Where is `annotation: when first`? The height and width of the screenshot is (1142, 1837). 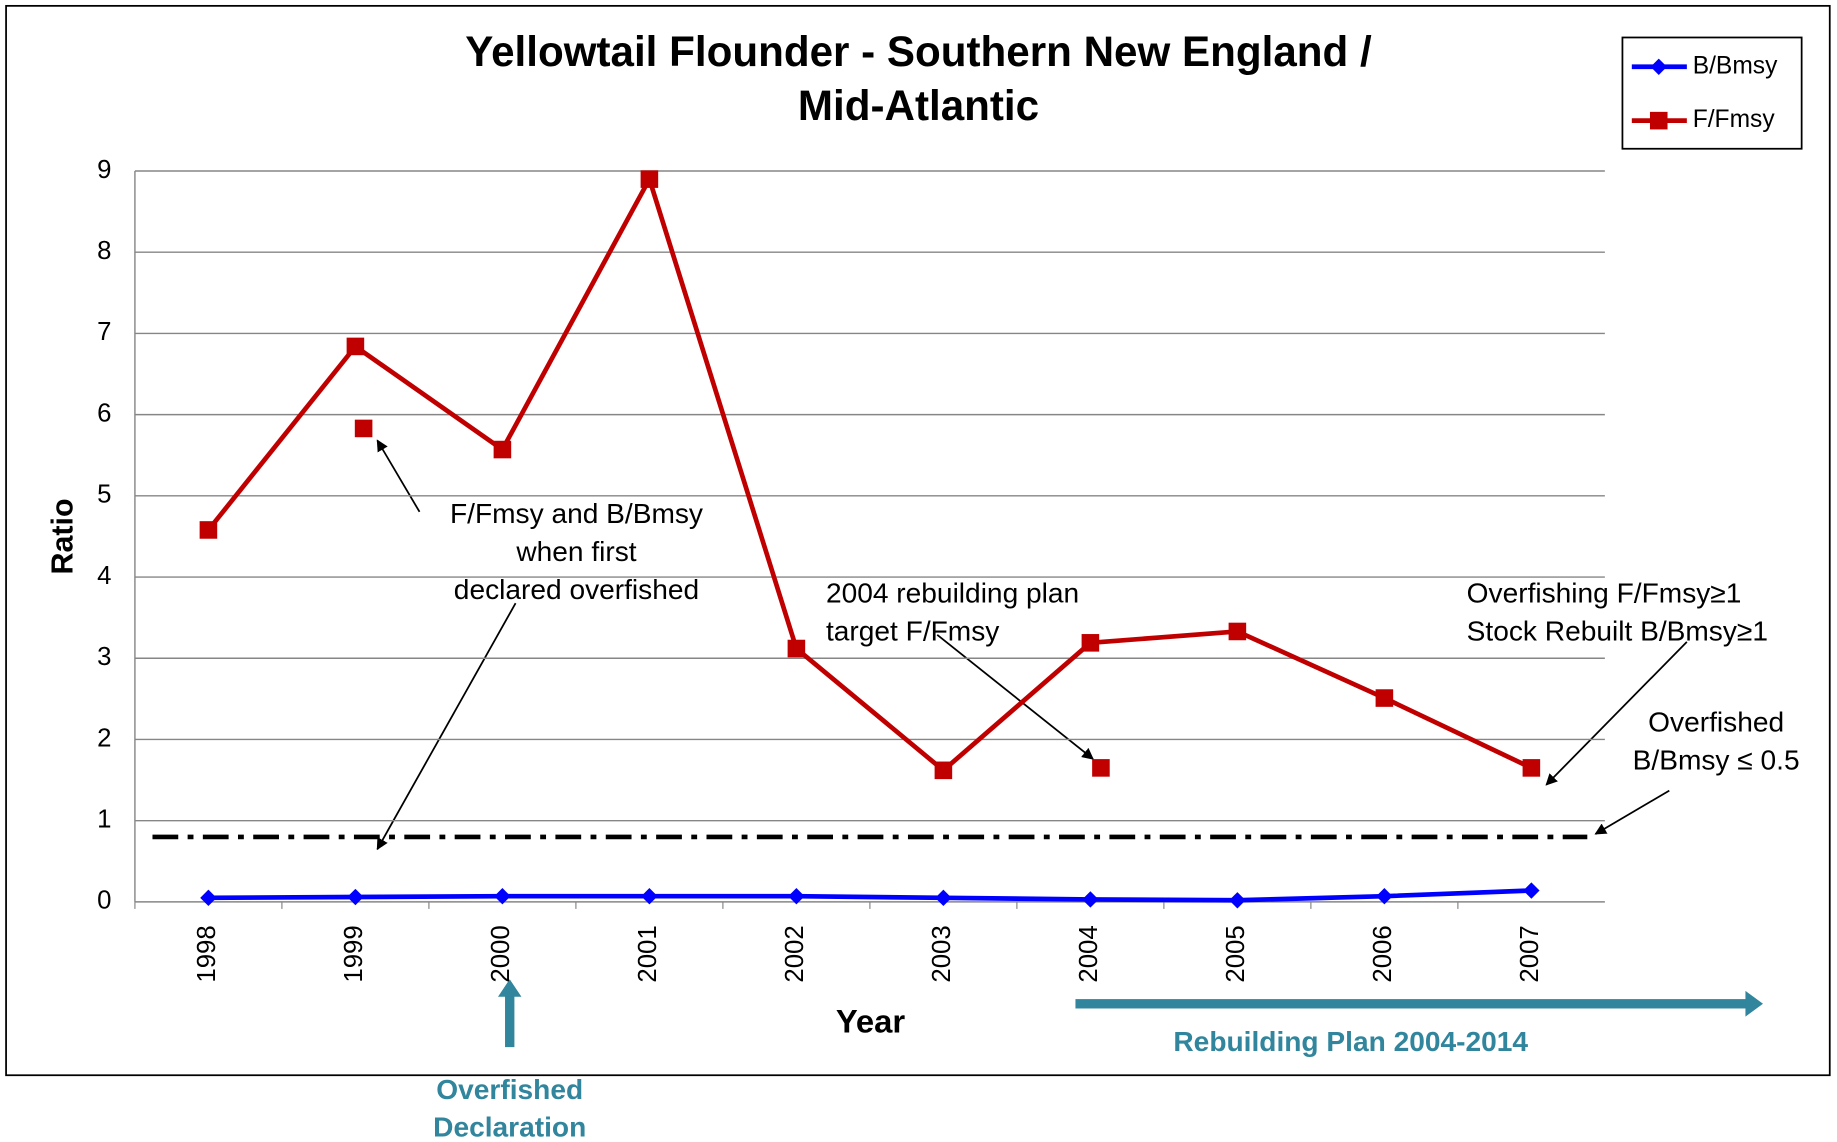 annotation: when first is located at coordinates (575, 551).